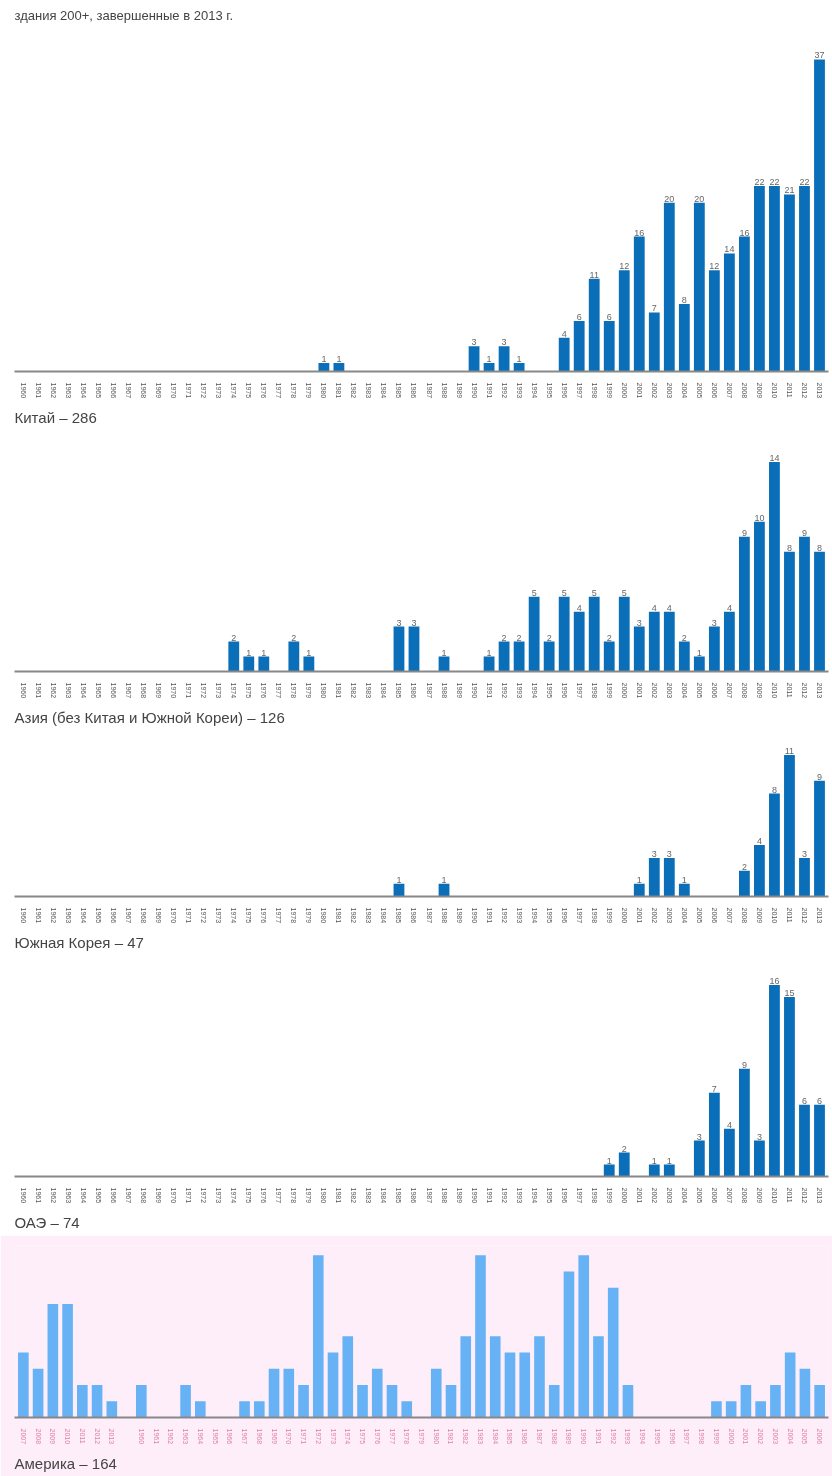  I want to click on data-label: 7, so click(654, 308).